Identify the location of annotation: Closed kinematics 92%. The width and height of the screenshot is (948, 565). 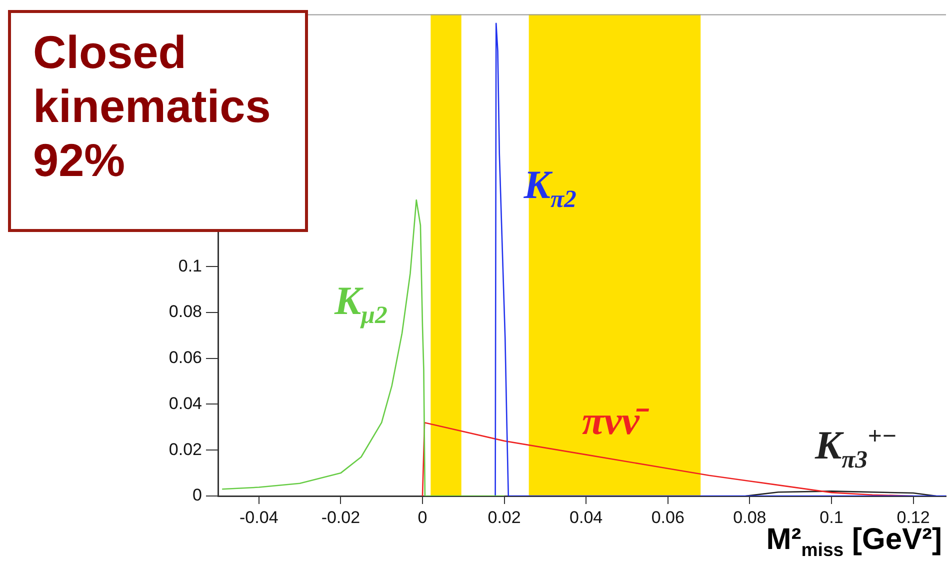
(152, 106).